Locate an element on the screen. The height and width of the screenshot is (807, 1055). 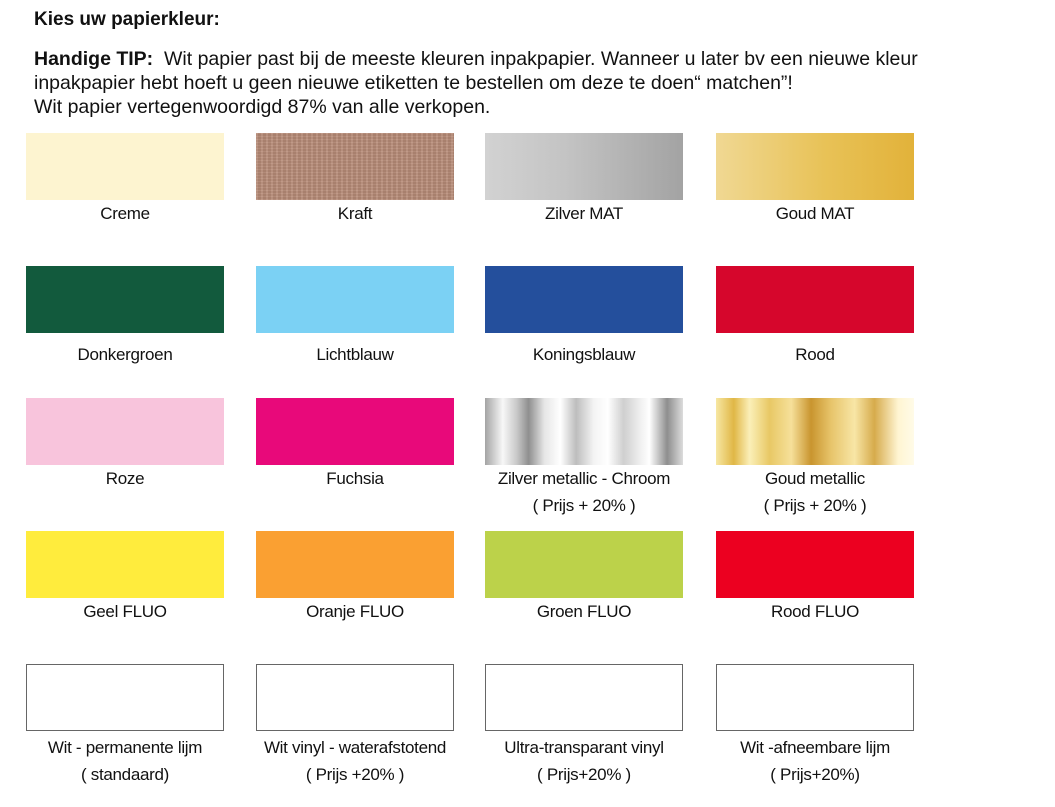
color-label: Goud MAT is located at coordinates (815, 213).